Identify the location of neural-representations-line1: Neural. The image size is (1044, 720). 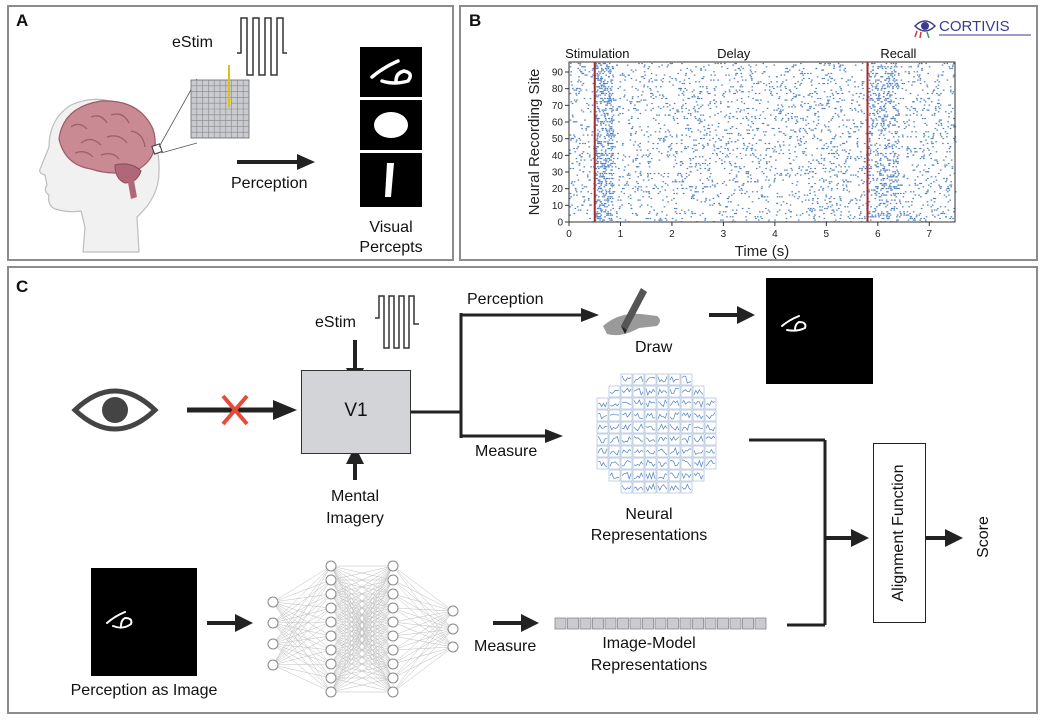
(649, 514).